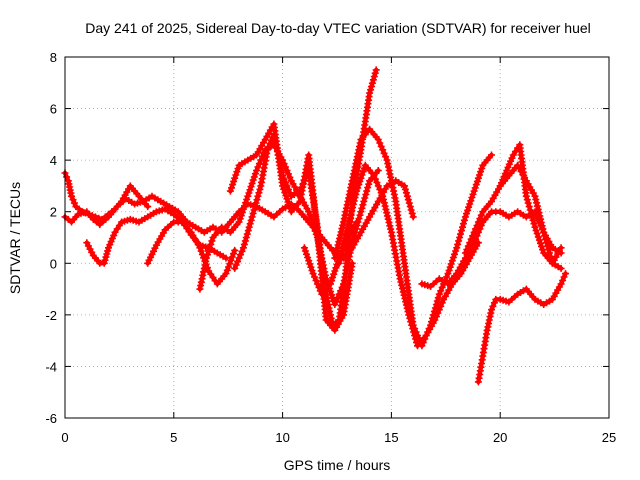 The height and width of the screenshot is (480, 640). I want to click on y-tick-label: 4, so click(53, 160).